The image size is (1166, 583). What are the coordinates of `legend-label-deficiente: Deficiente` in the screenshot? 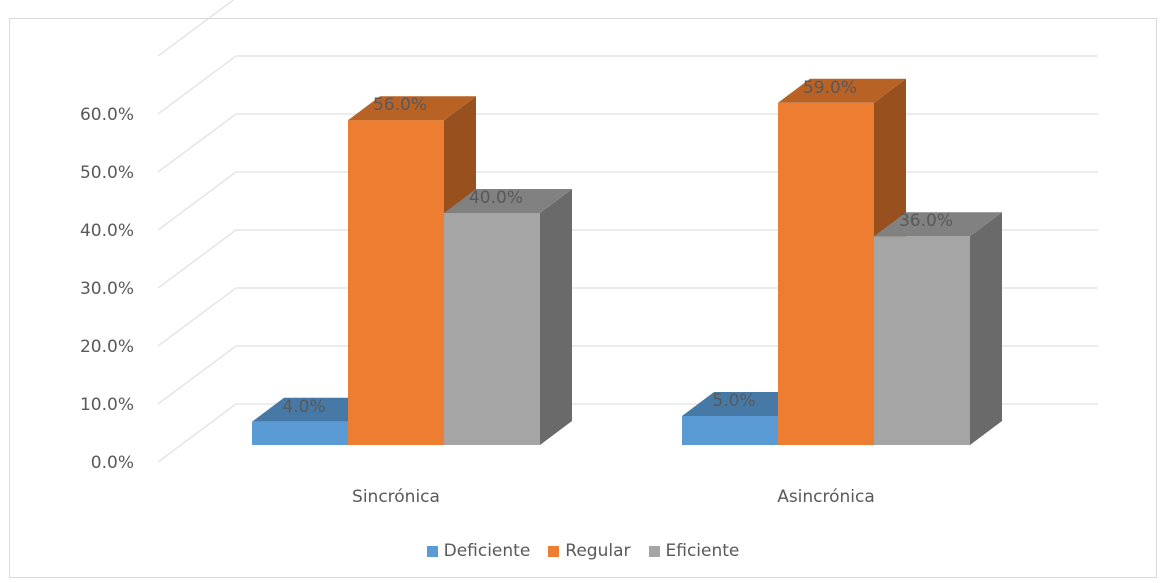 It's located at (487, 551).